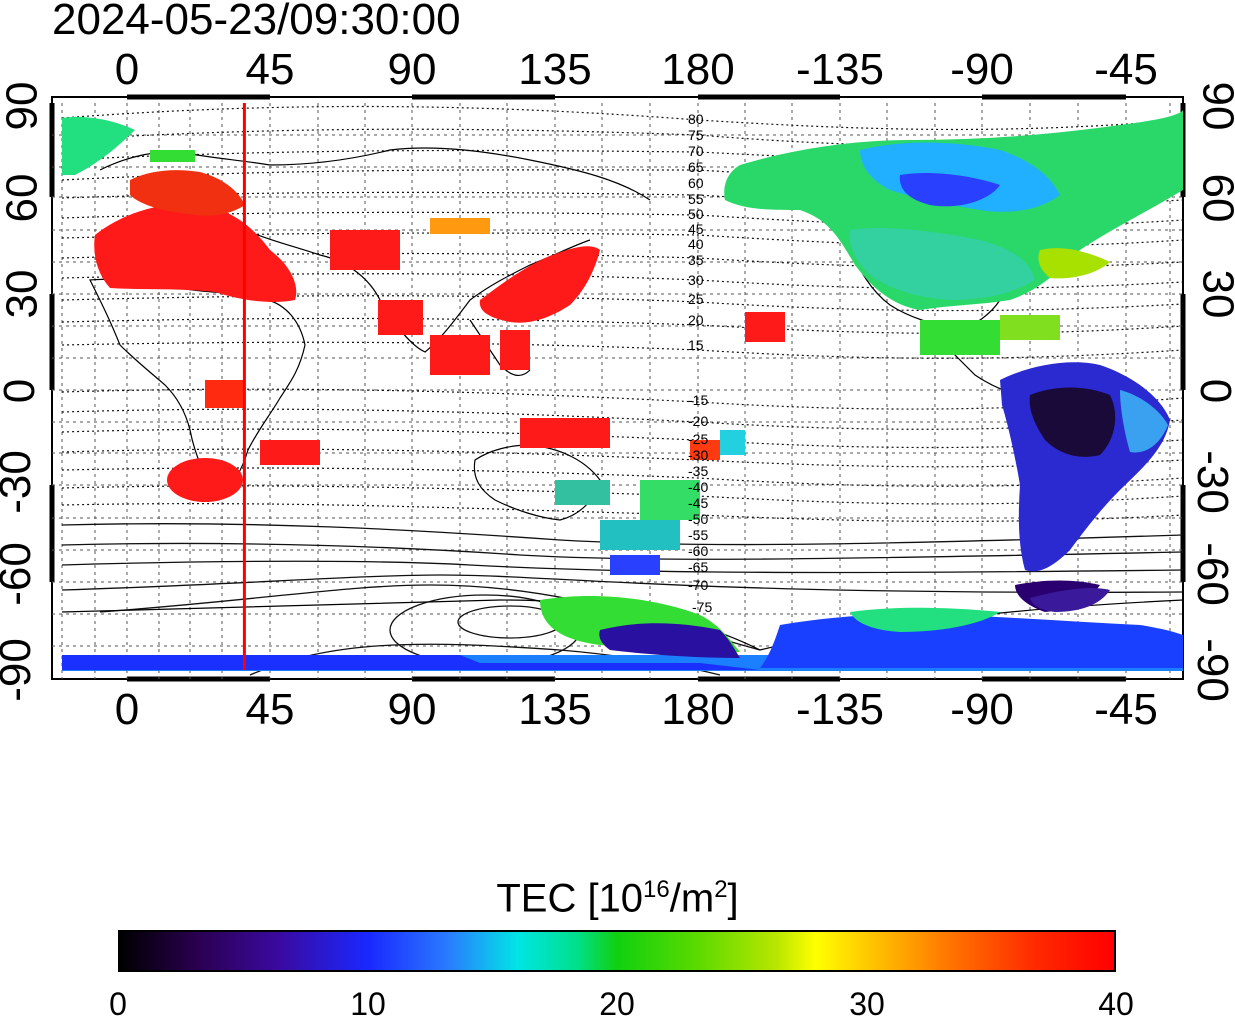 The width and height of the screenshot is (1235, 1022). I want to click on contour-label-m75: -75, so click(702, 607).